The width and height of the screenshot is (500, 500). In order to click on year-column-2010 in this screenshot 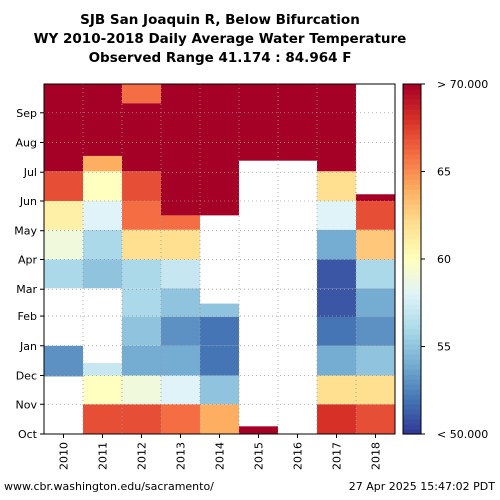, I will do `click(63, 230)`.